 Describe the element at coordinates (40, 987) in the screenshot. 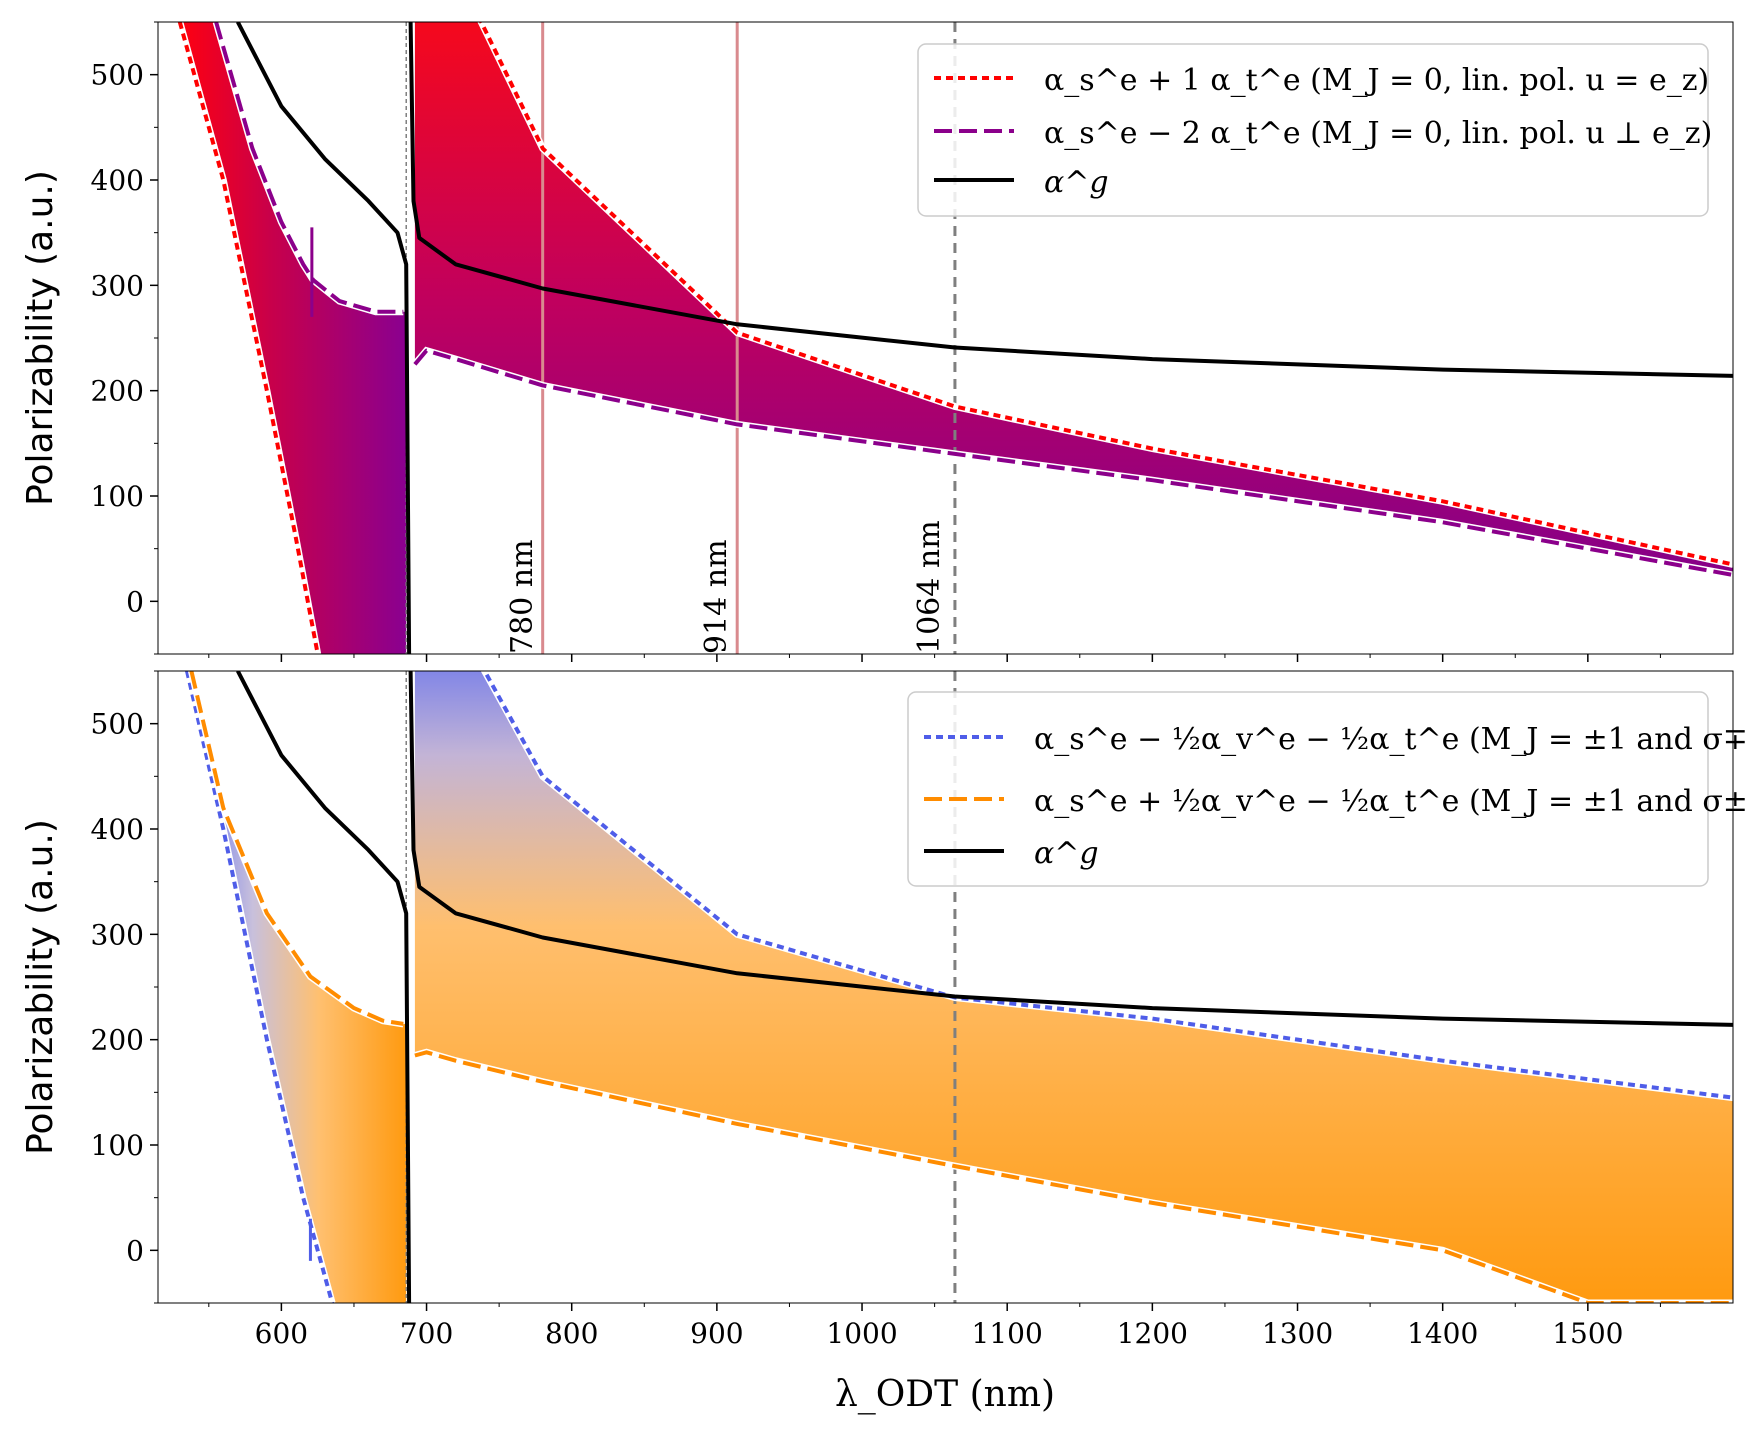

I see `bottom-y-axis-label: Polarizability (a.u.)` at that location.